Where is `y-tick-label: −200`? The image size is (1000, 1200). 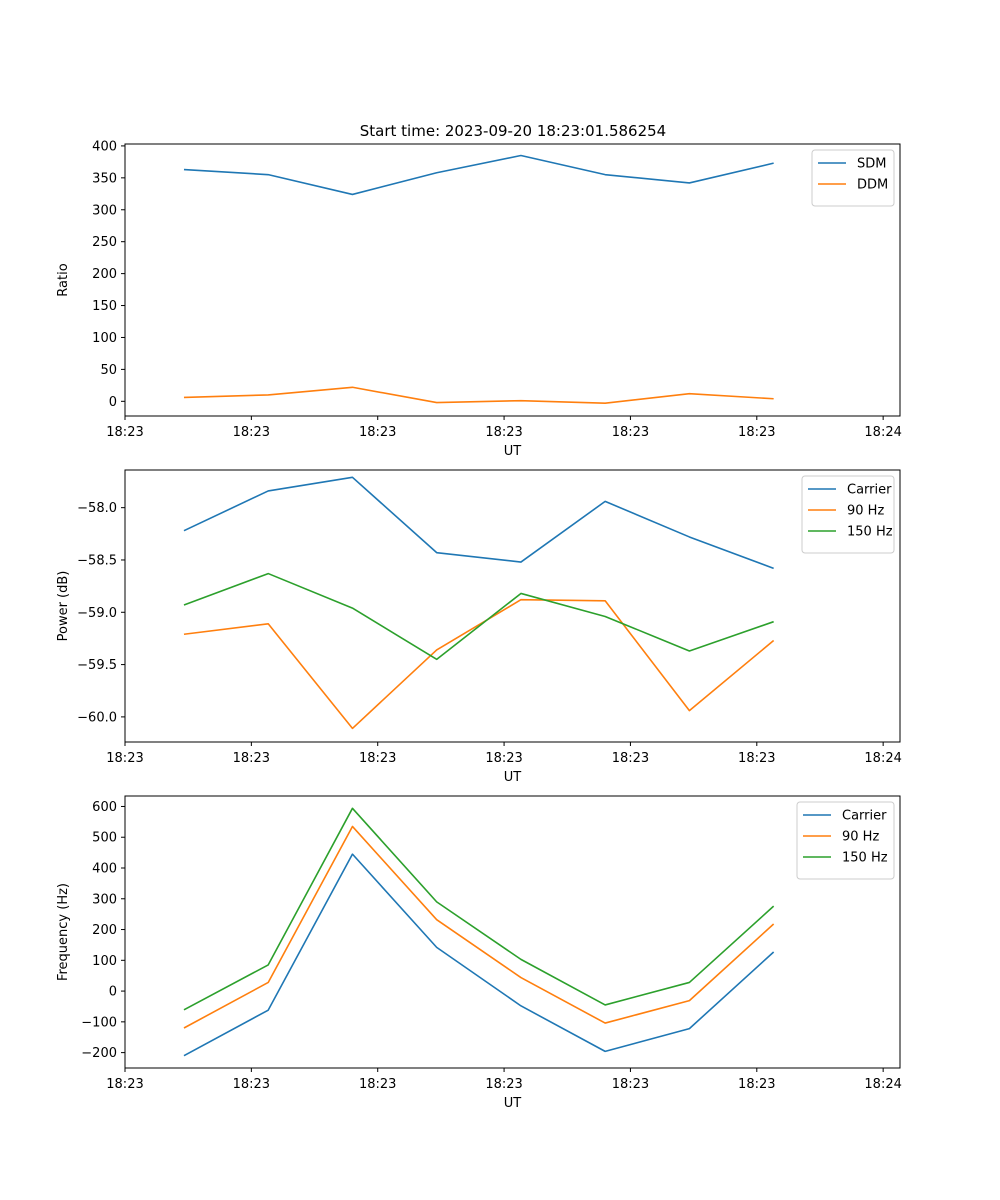
y-tick-label: −200 is located at coordinates (99, 1053).